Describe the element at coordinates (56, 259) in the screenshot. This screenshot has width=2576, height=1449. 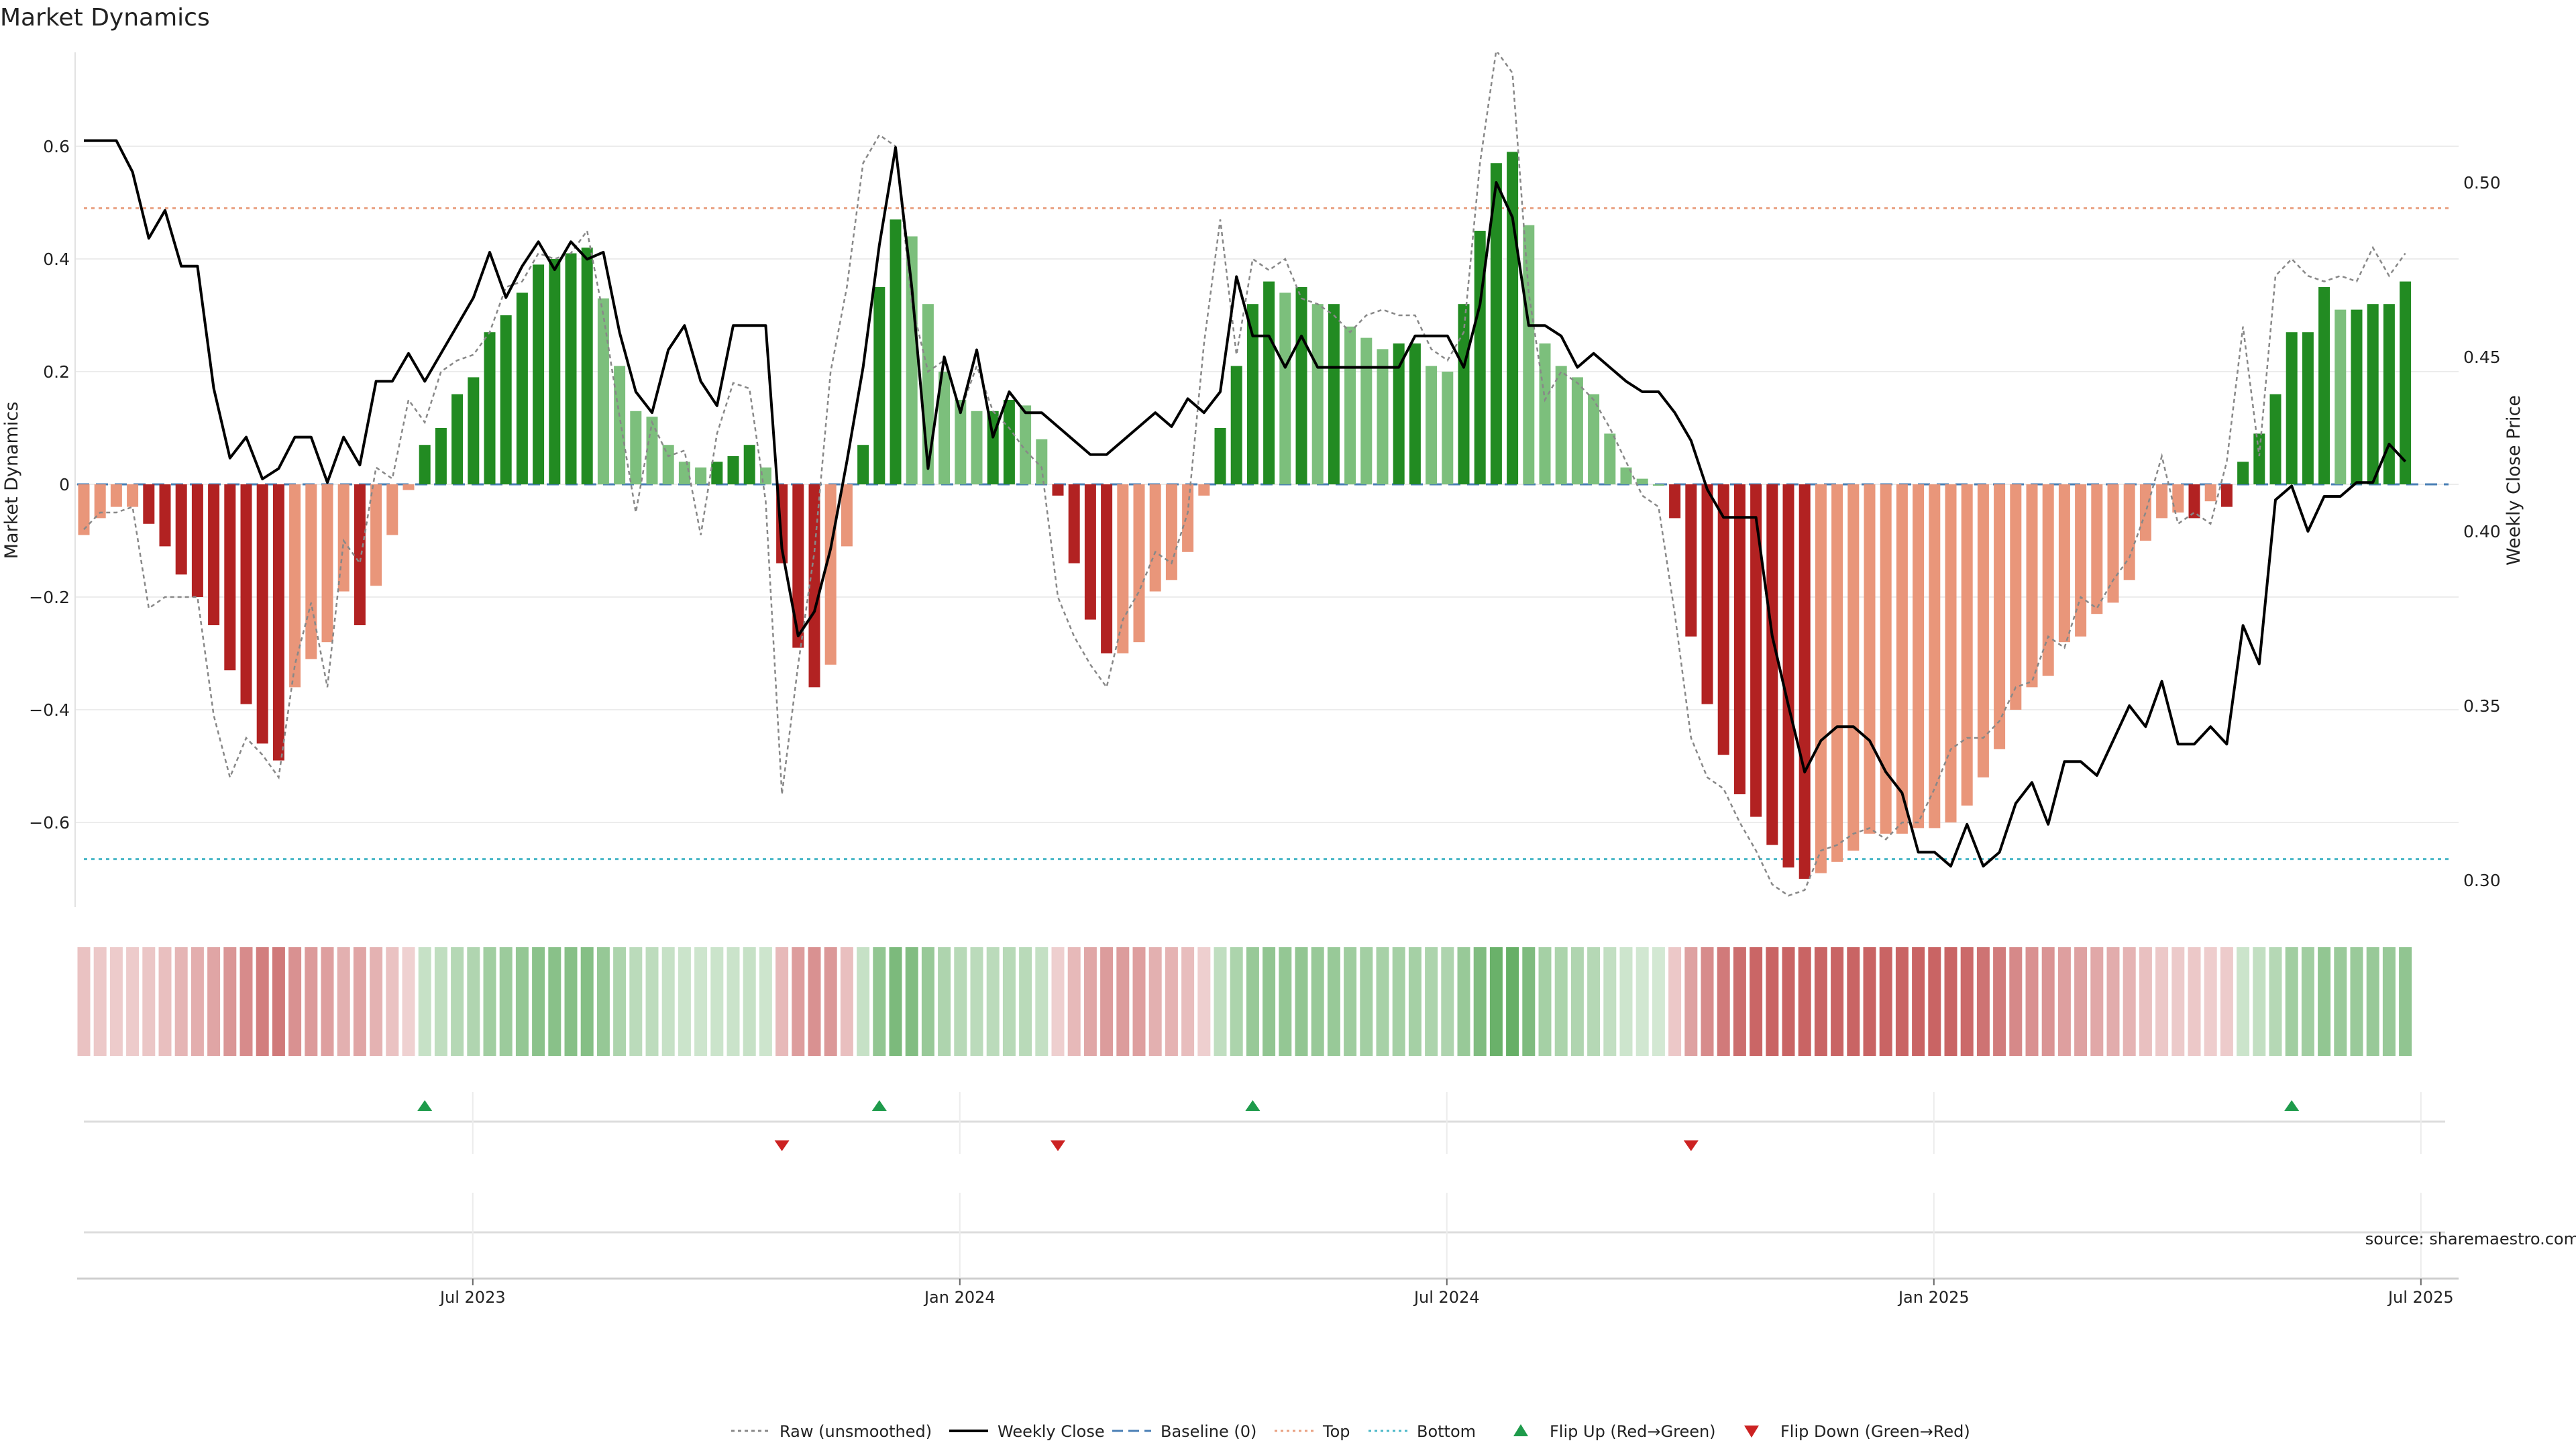
I see `y-tick-label: 0.4` at that location.